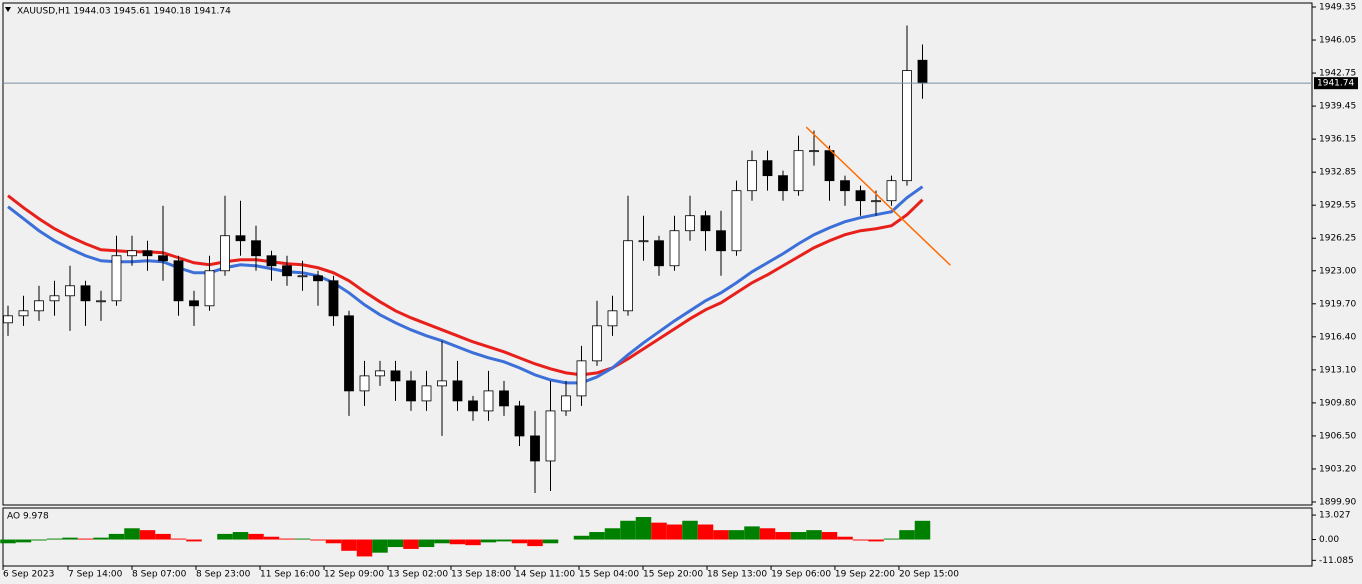 Image resolution: width=1362 pixels, height=584 pixels. What do you see at coordinates (1337, 436) in the screenshot?
I see `y-tick-label: 1906.50` at bounding box center [1337, 436].